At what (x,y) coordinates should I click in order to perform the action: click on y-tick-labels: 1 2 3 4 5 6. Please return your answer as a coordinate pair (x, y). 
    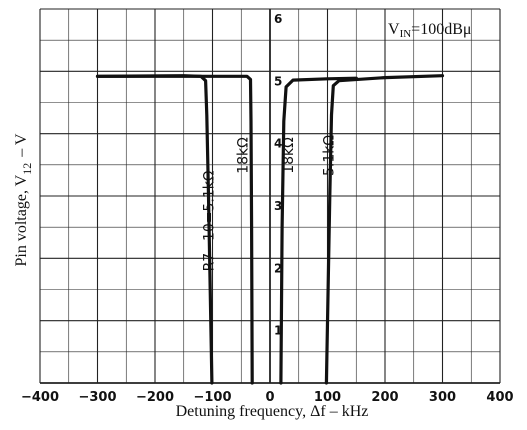
    Looking at the image, I should click on (278, 175).